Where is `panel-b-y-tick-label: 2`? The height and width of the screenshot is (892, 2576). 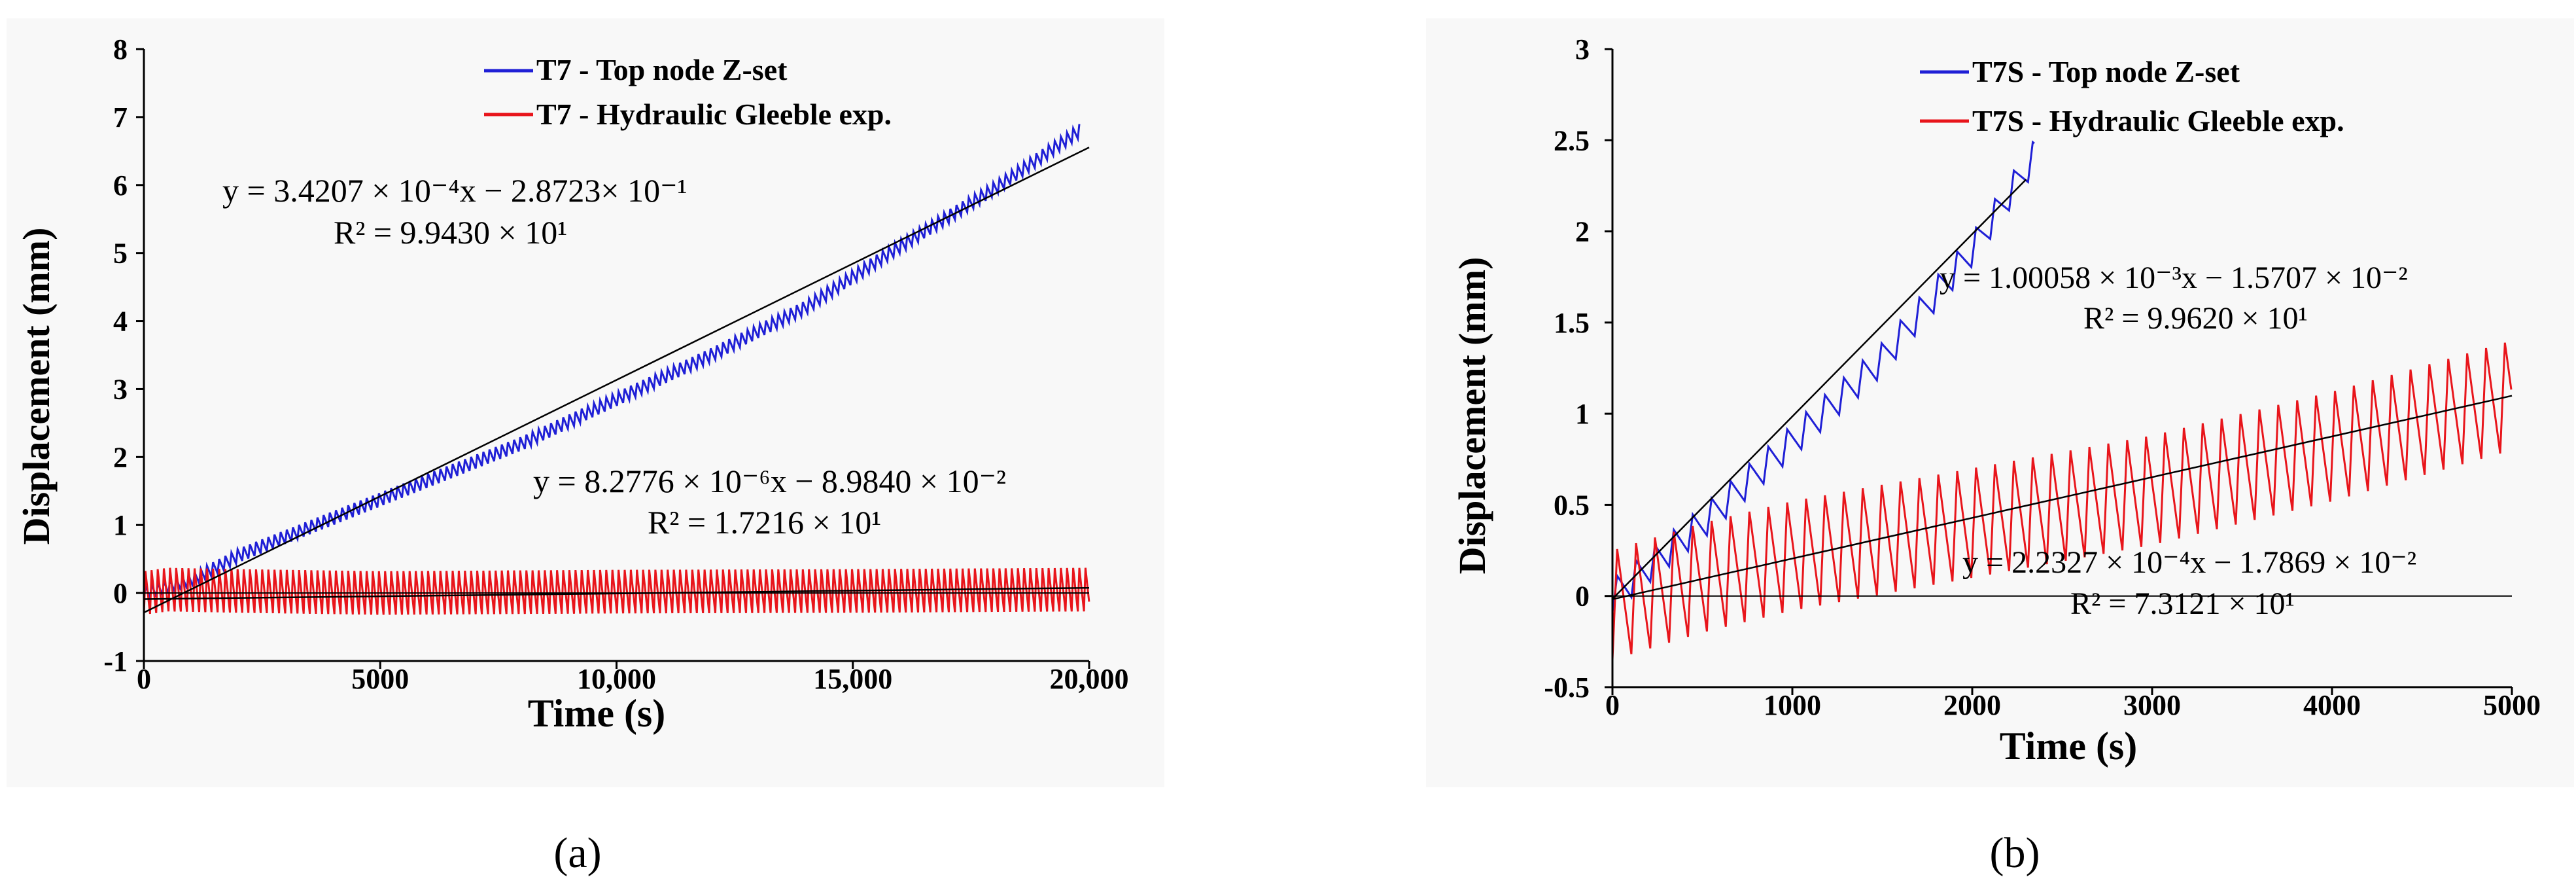
panel-b-y-tick-label: 2 is located at coordinates (1583, 232).